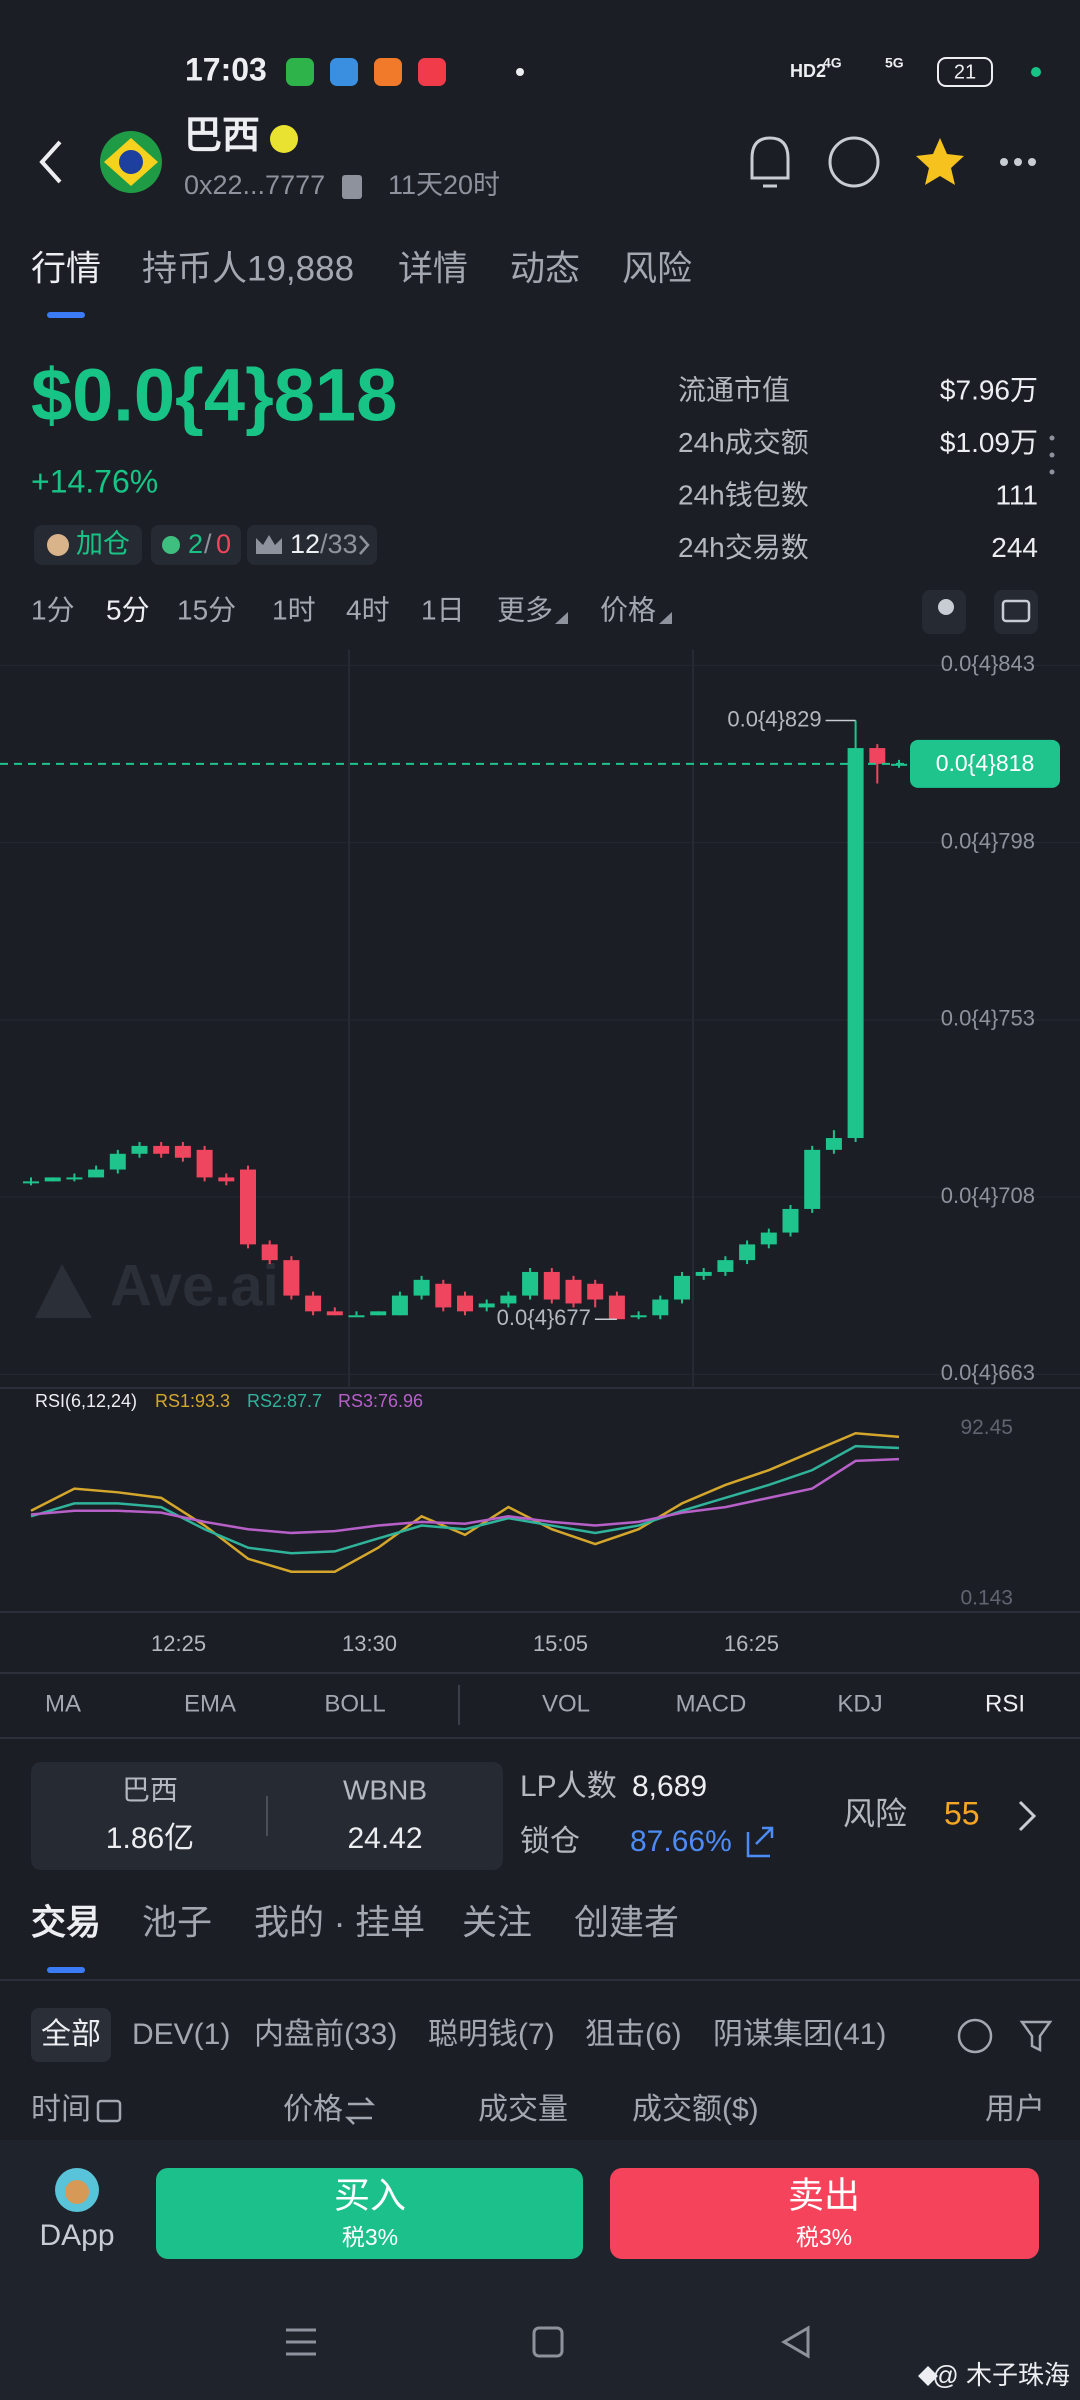  I want to click on column-header: 价格, so click(313, 2109).